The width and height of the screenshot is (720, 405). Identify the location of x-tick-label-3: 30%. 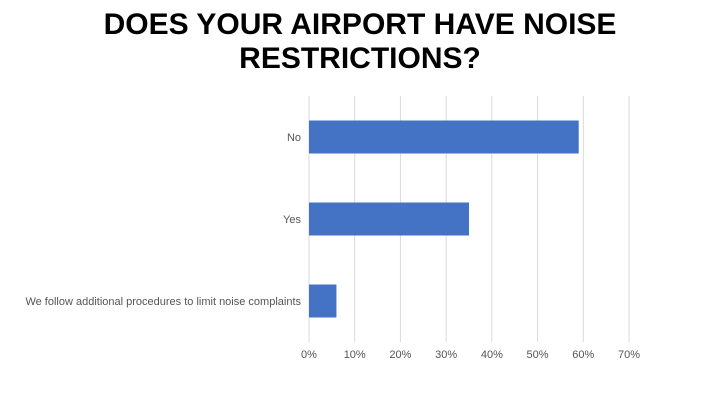
(446, 355).